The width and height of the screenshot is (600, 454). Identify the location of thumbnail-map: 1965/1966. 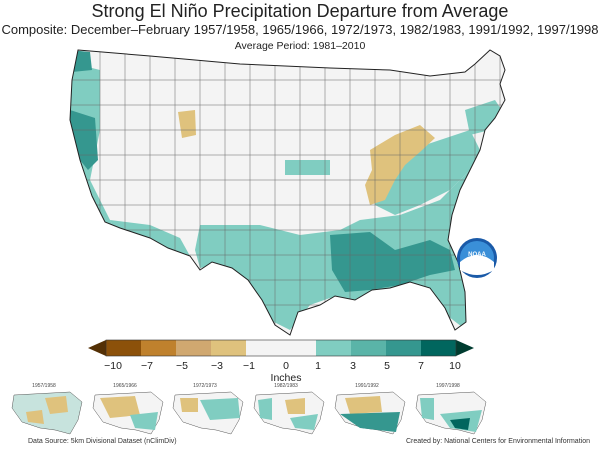
(128, 409).